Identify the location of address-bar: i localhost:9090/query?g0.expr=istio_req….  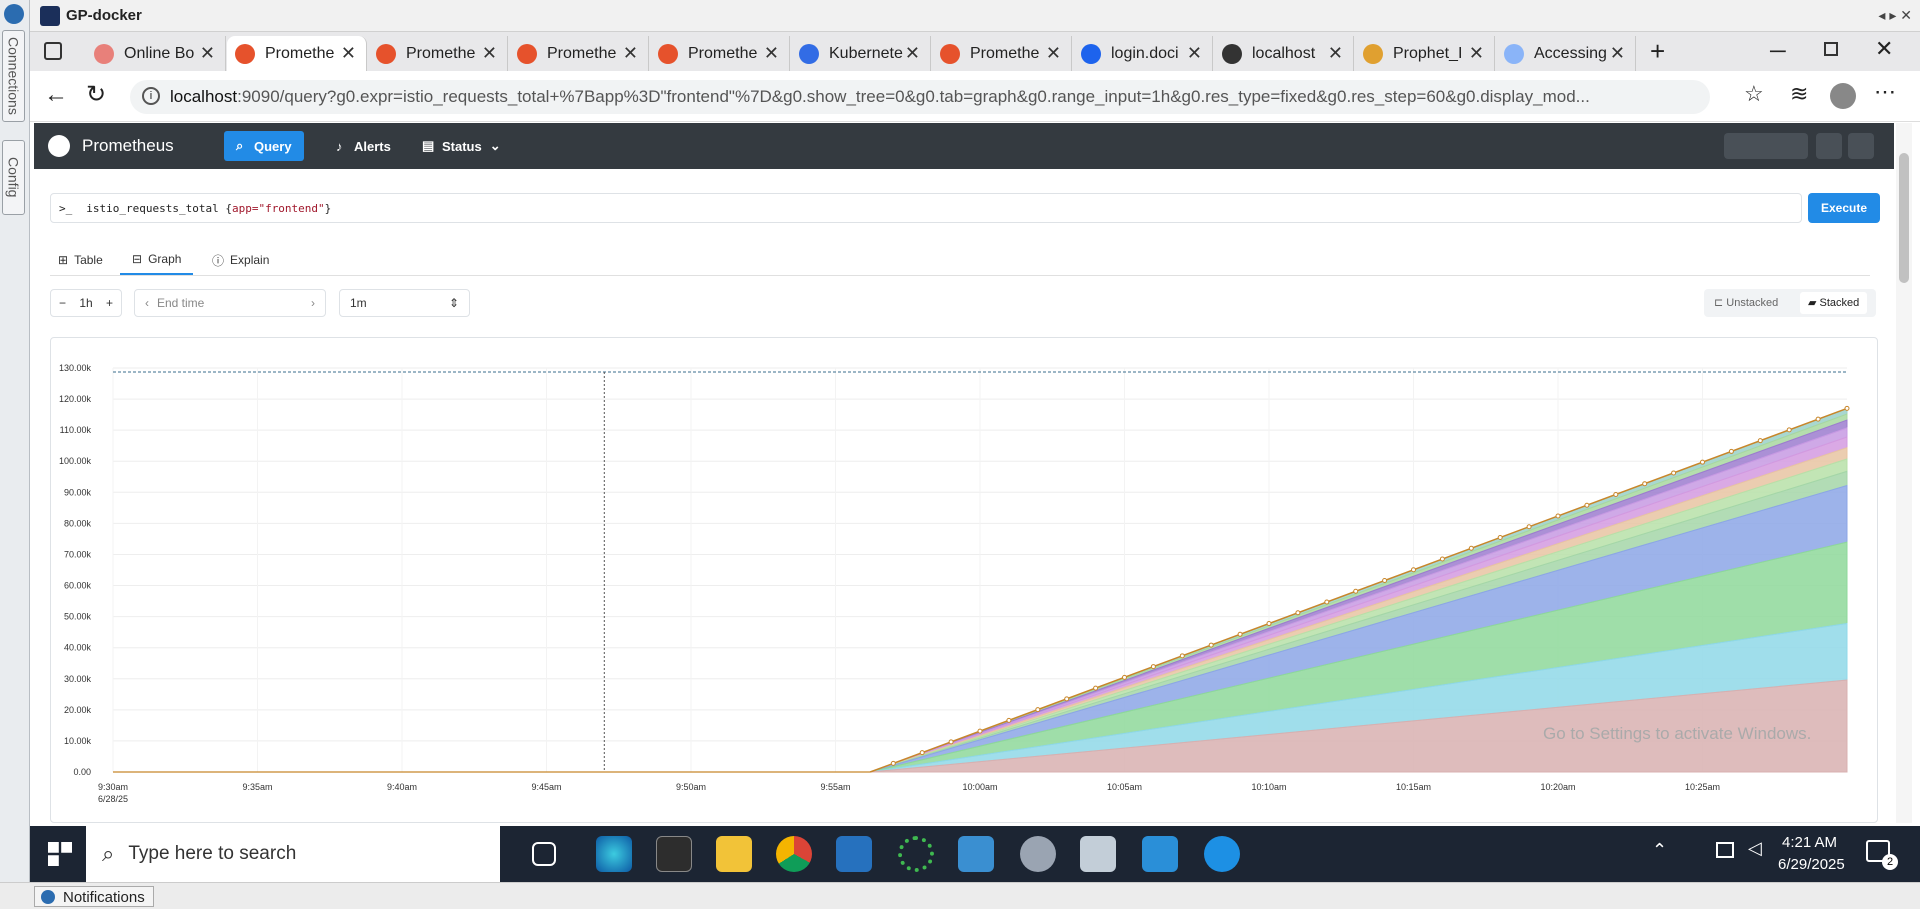
(920, 97).